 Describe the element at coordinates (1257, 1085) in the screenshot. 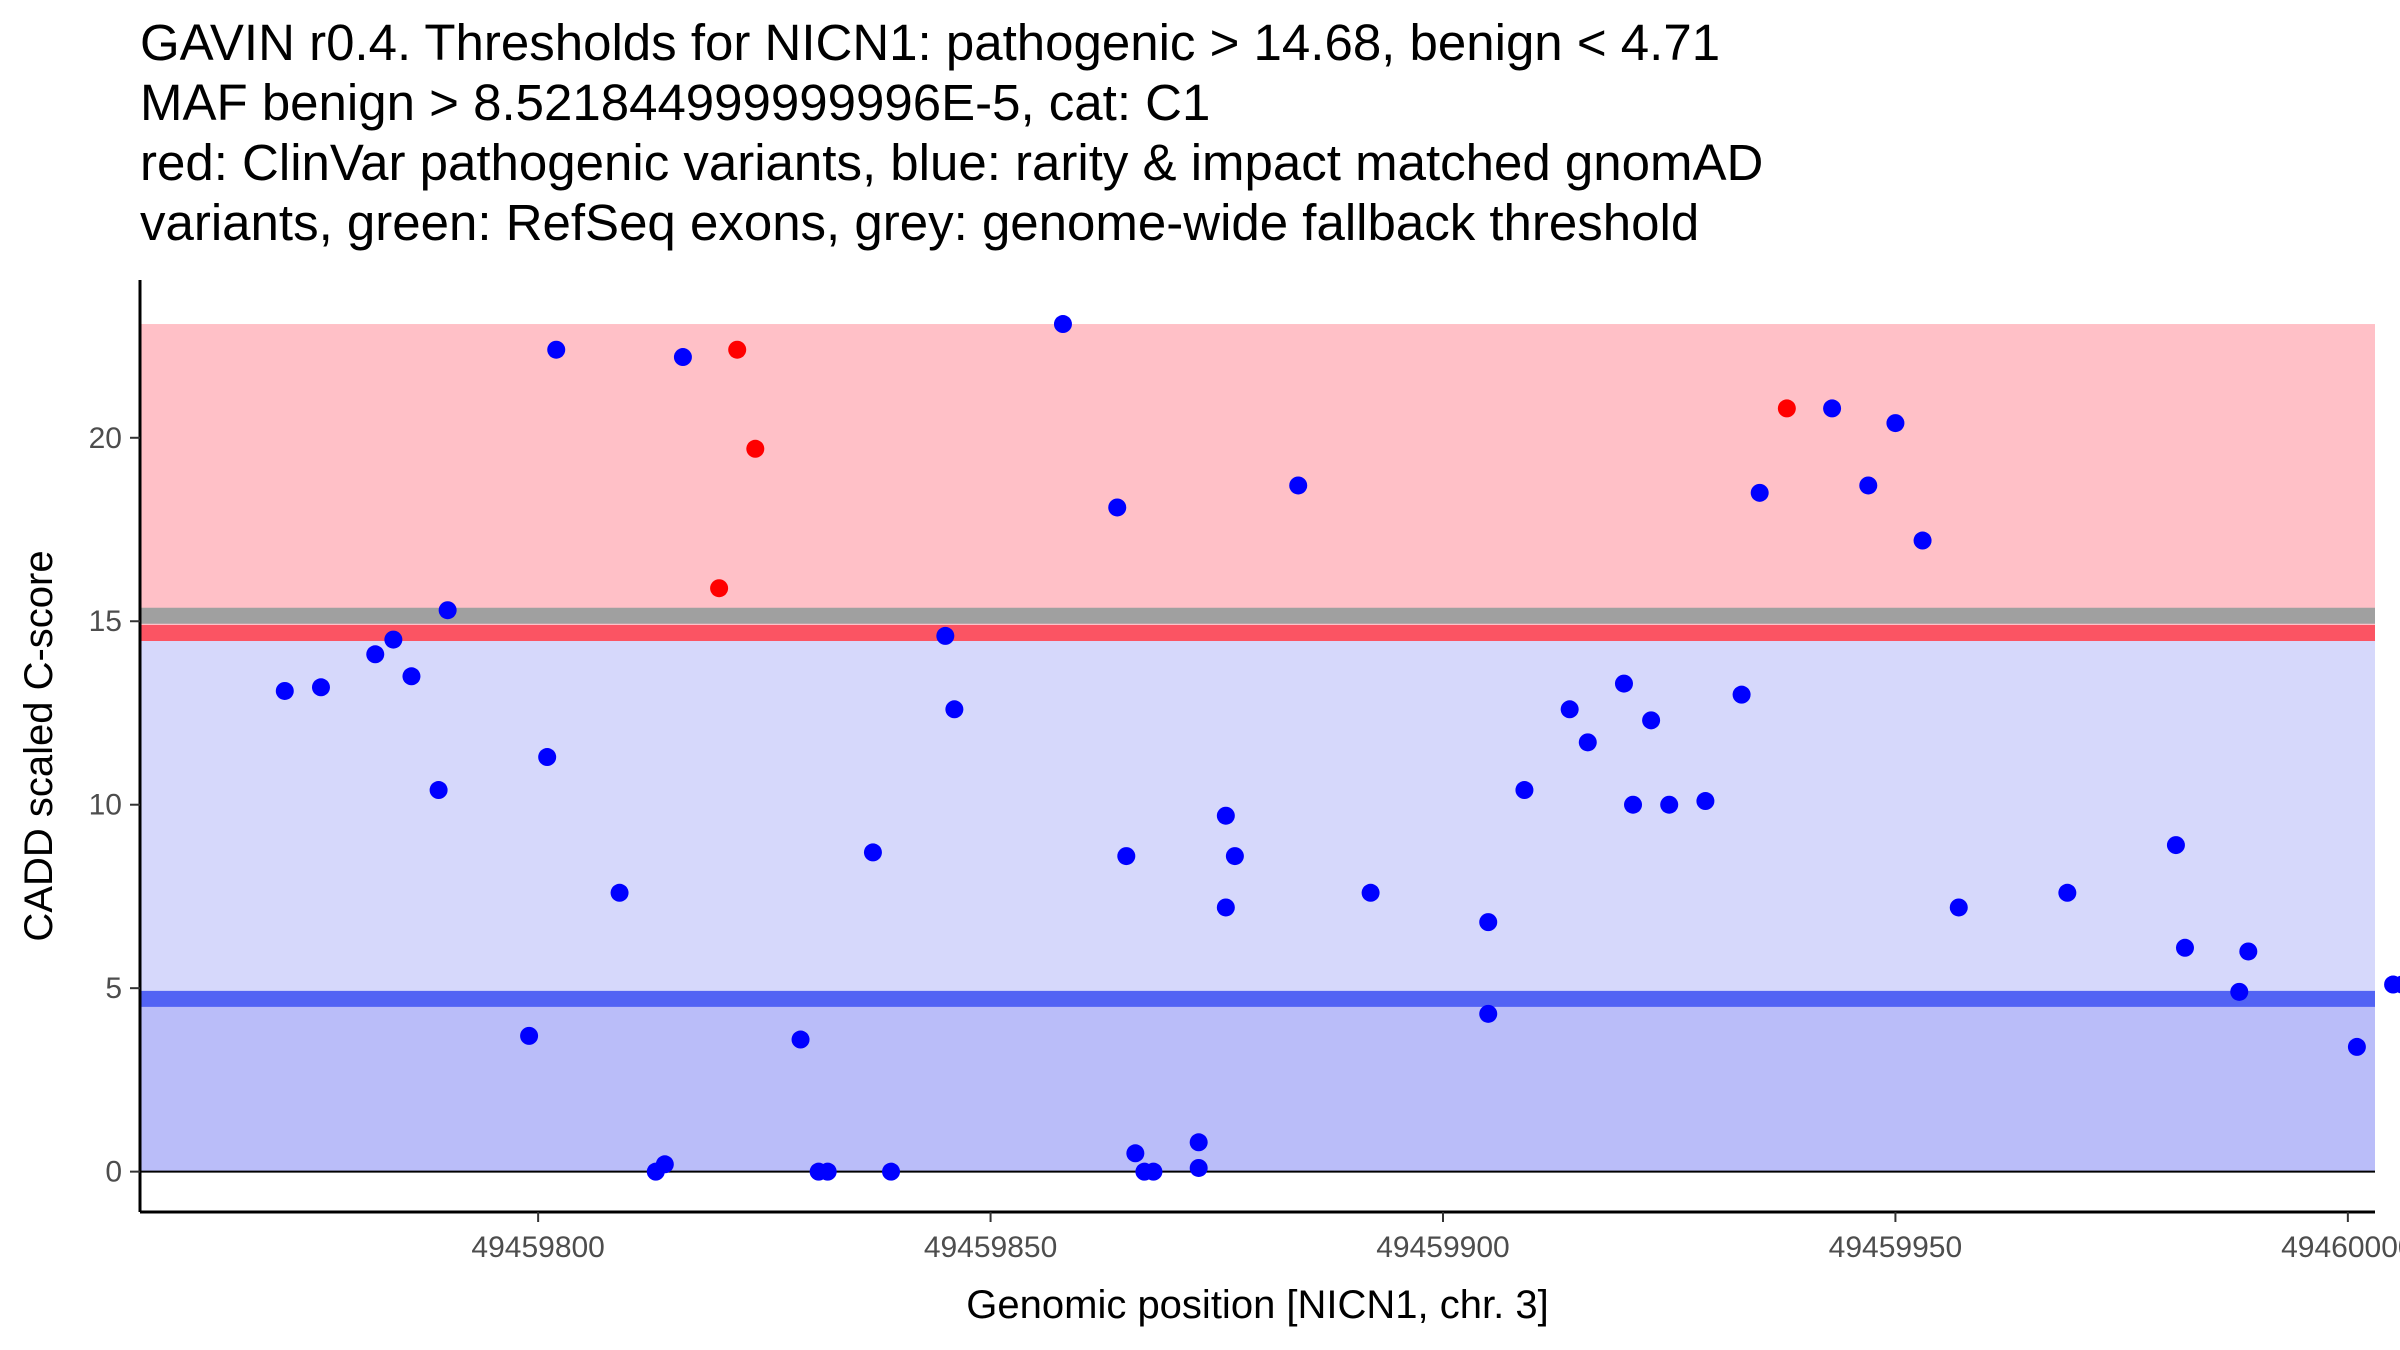

I see `benign-low-region-band` at that location.